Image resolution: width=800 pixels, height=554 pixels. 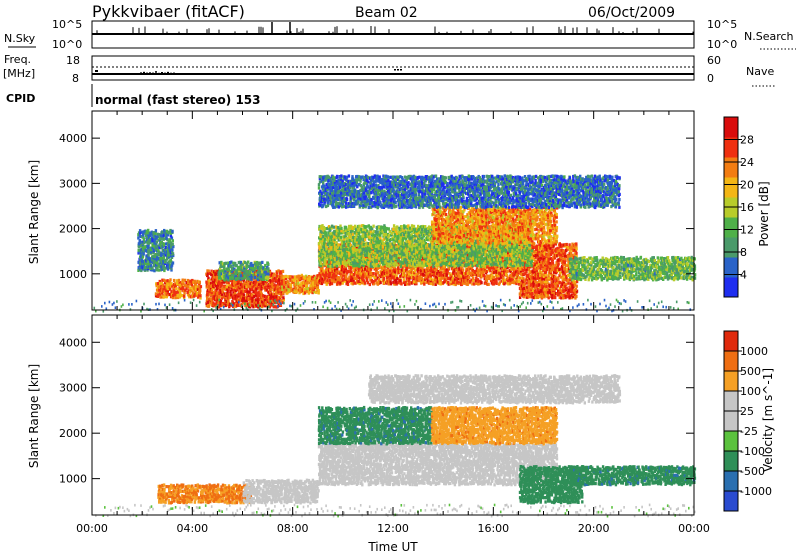 I want to click on nsky-panel: N.Sky 10^5 10^0 10^5 10^0 N.Search, so click(x=400, y=34).